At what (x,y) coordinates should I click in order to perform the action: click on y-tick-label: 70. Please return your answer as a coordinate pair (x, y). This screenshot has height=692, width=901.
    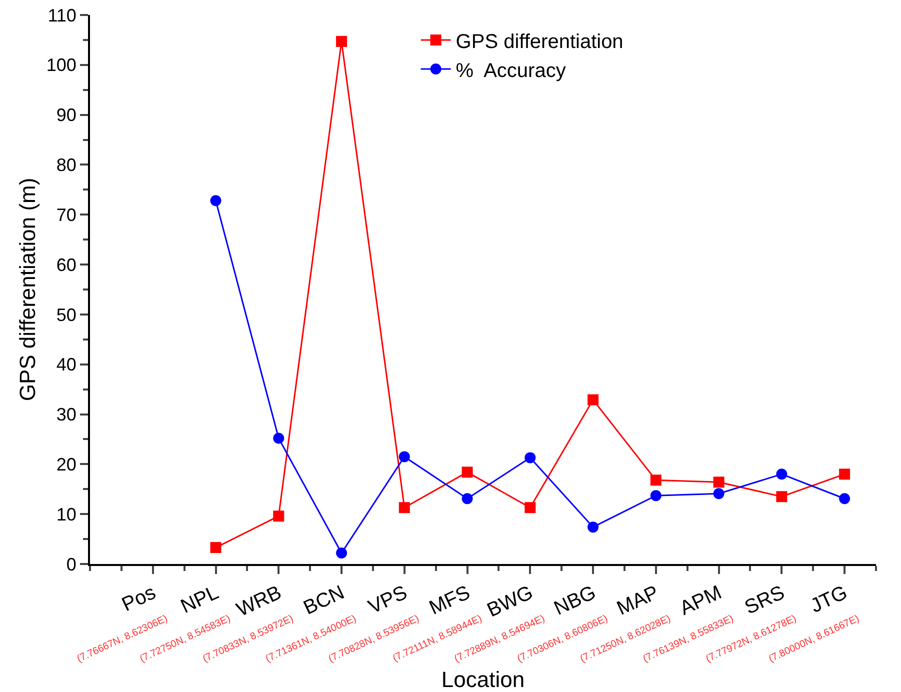
    Looking at the image, I should click on (66, 214).